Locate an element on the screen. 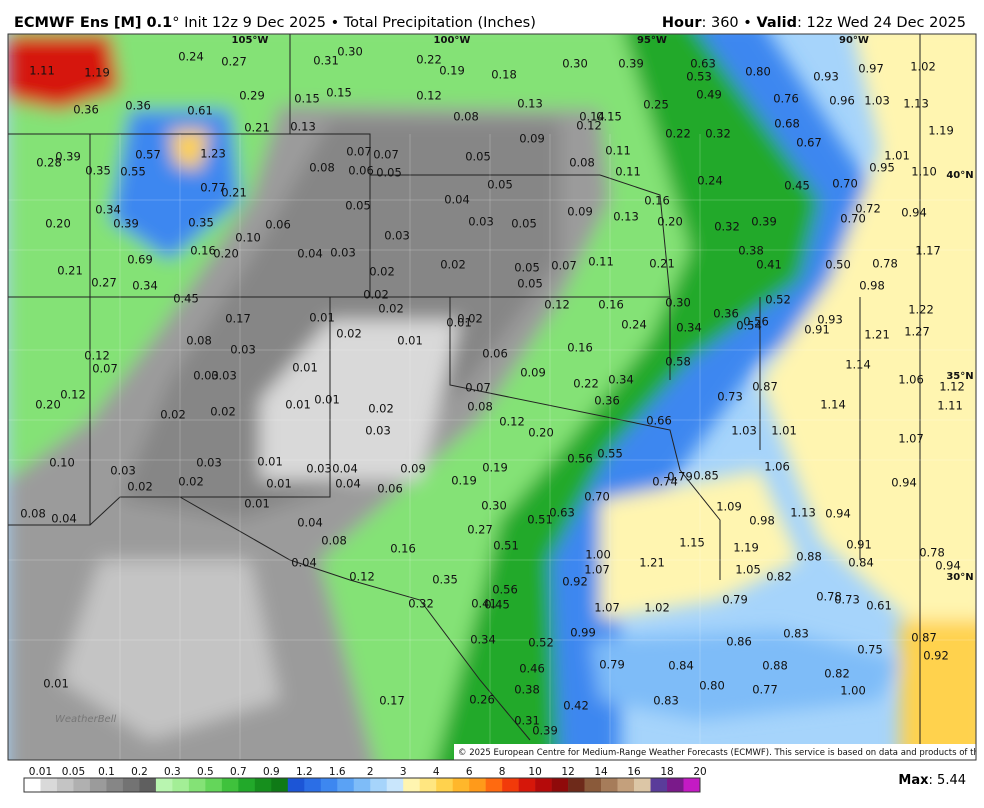 The height and width of the screenshot is (808, 984). credit-box is located at coordinates (715, 752).